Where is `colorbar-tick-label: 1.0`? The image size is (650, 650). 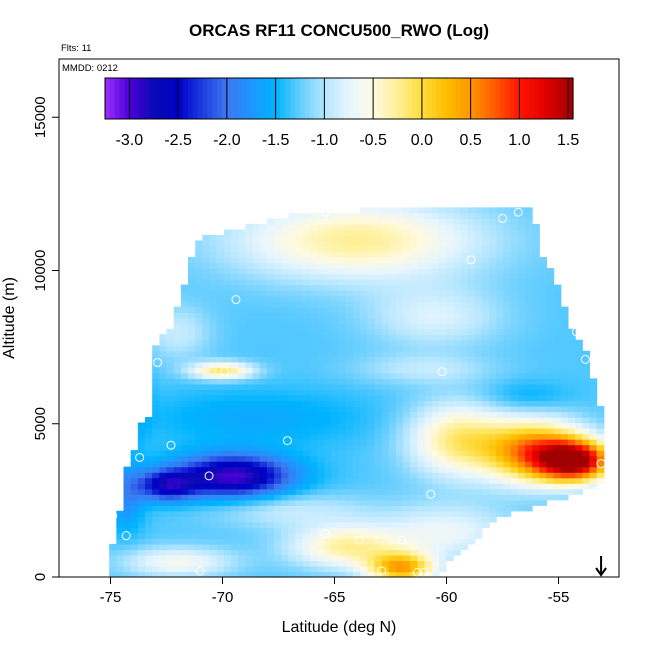
colorbar-tick-label: 1.0 is located at coordinates (519, 140).